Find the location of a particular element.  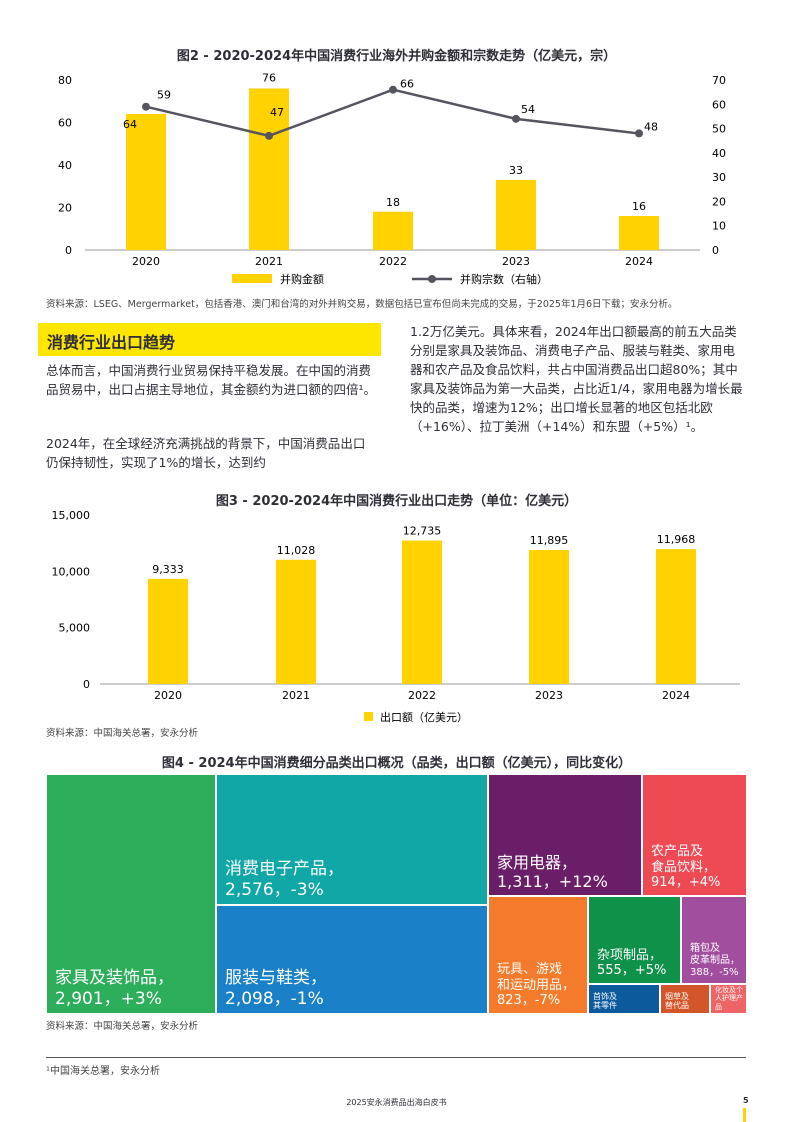

treemap-cell-label: 首饰及 其零件 is located at coordinates (605, 1001).